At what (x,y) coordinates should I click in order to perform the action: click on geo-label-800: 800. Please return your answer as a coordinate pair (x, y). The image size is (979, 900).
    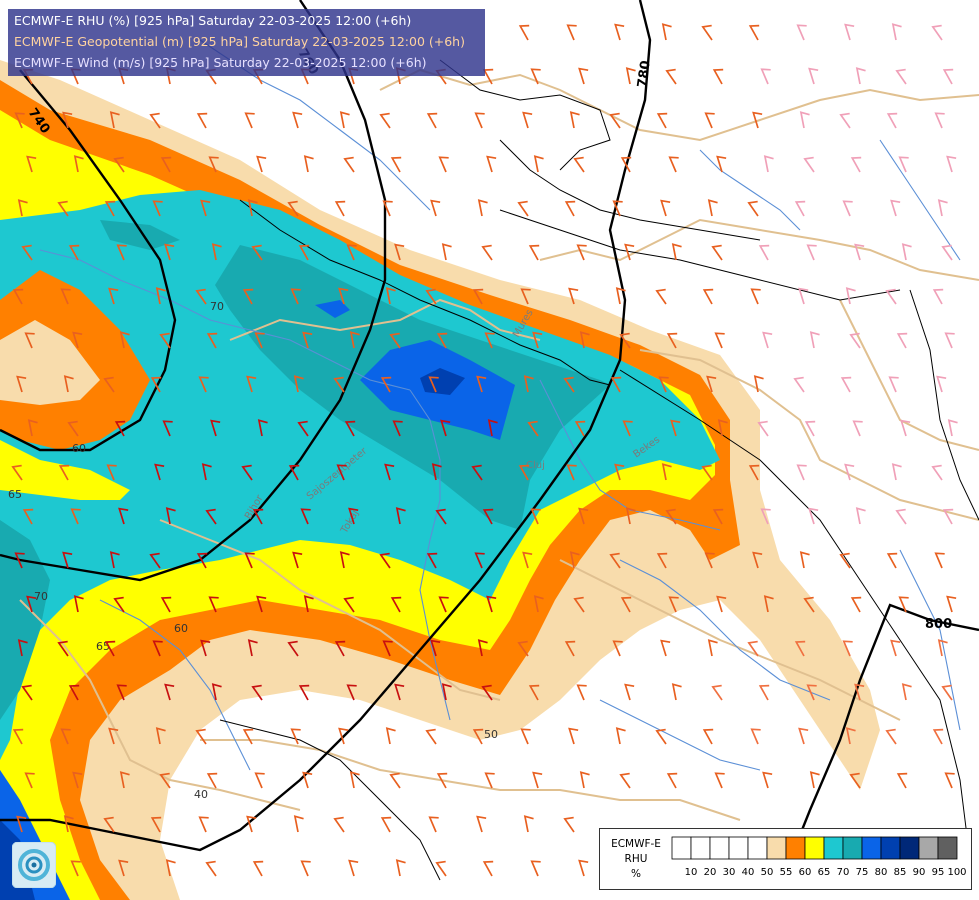
    Looking at the image, I should click on (938, 624).